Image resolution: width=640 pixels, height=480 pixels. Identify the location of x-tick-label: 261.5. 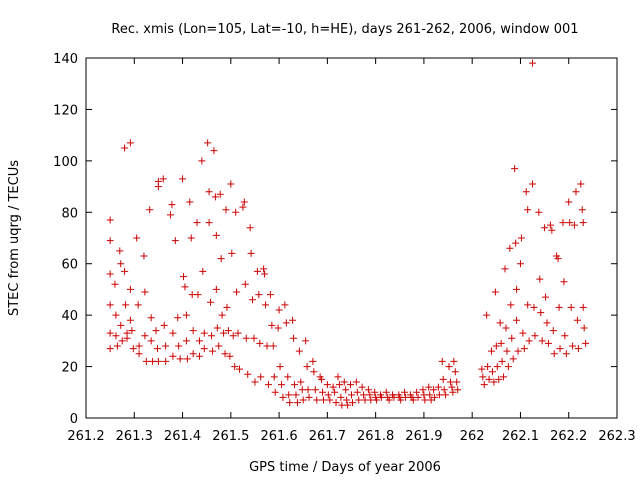
(230, 436).